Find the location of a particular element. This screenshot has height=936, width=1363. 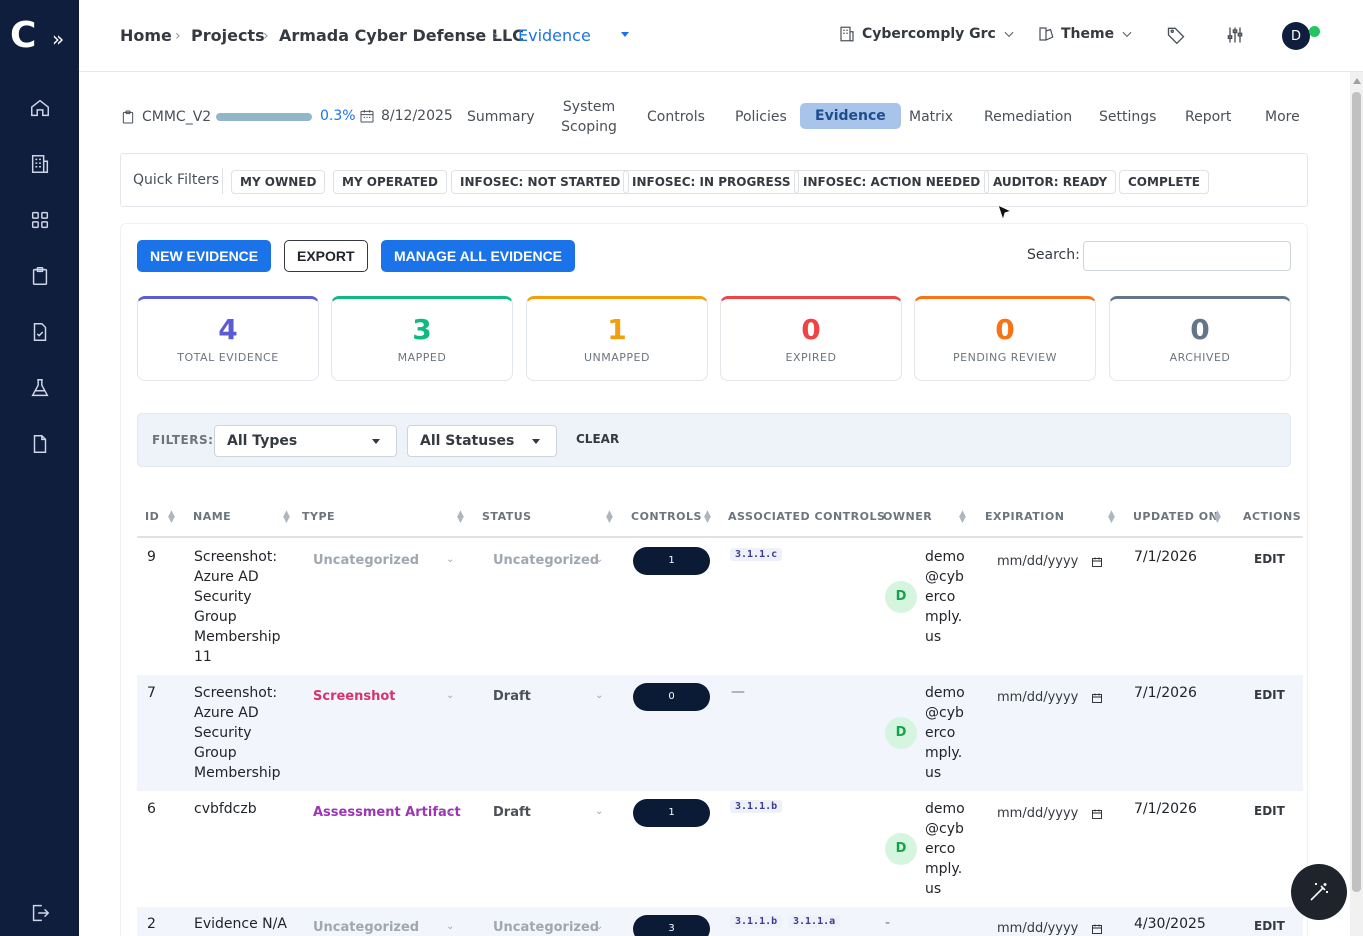

column-header-controls: CONTROLS is located at coordinates (666, 516).